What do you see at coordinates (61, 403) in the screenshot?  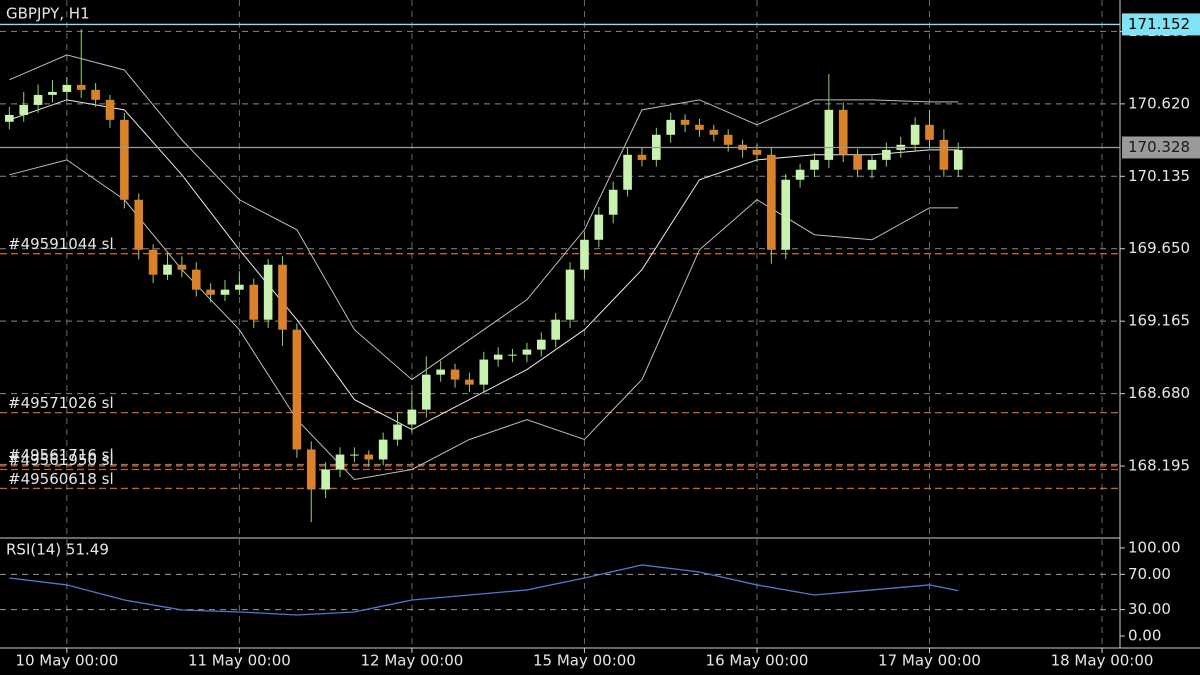 I see `order-label: #49571026 sl` at bounding box center [61, 403].